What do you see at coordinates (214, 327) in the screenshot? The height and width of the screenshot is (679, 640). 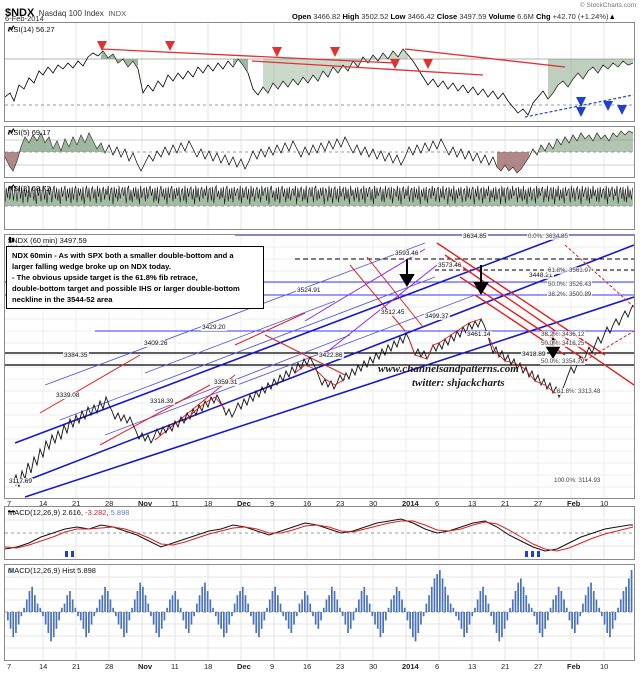 I see `price-level-label: 3429.20` at bounding box center [214, 327].